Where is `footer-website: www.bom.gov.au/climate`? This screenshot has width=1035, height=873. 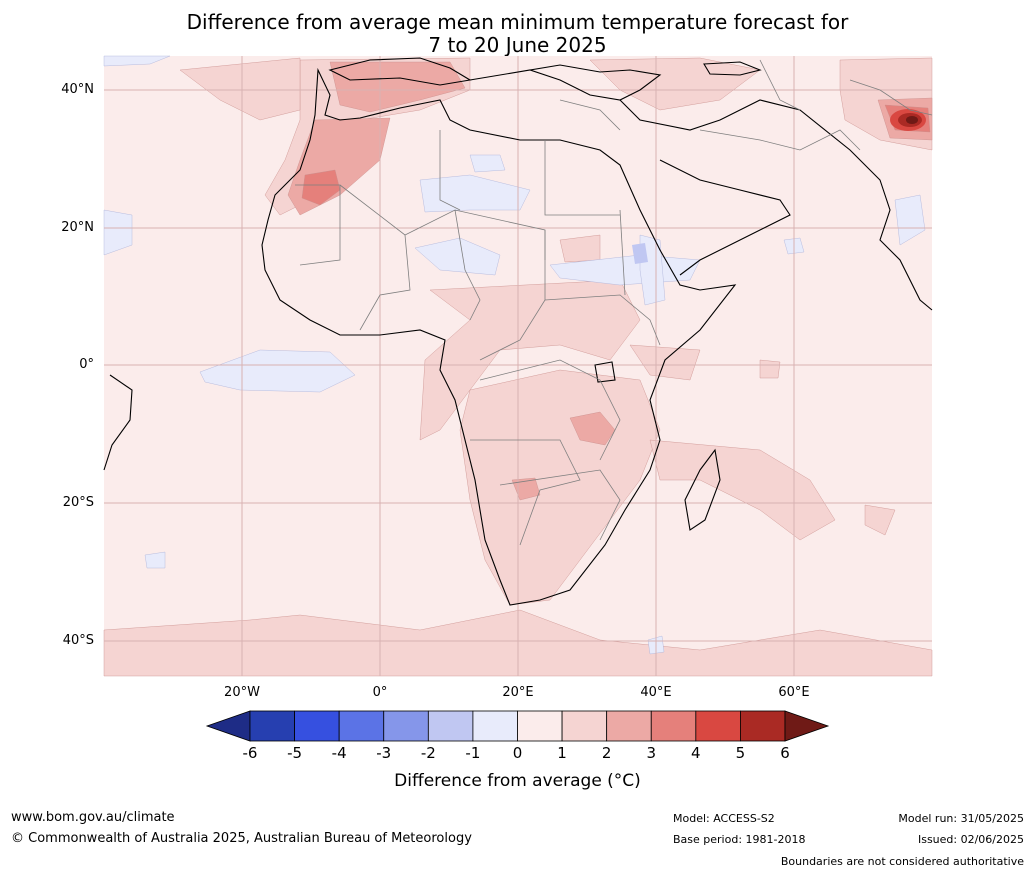
footer-website: www.bom.gov.au/climate is located at coordinates (93, 817).